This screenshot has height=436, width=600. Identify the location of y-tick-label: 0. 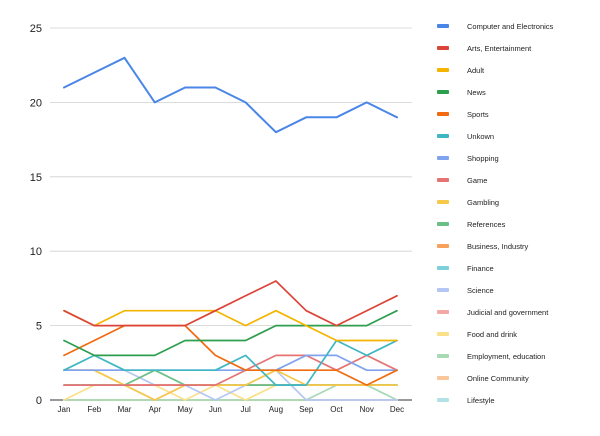
(39, 401).